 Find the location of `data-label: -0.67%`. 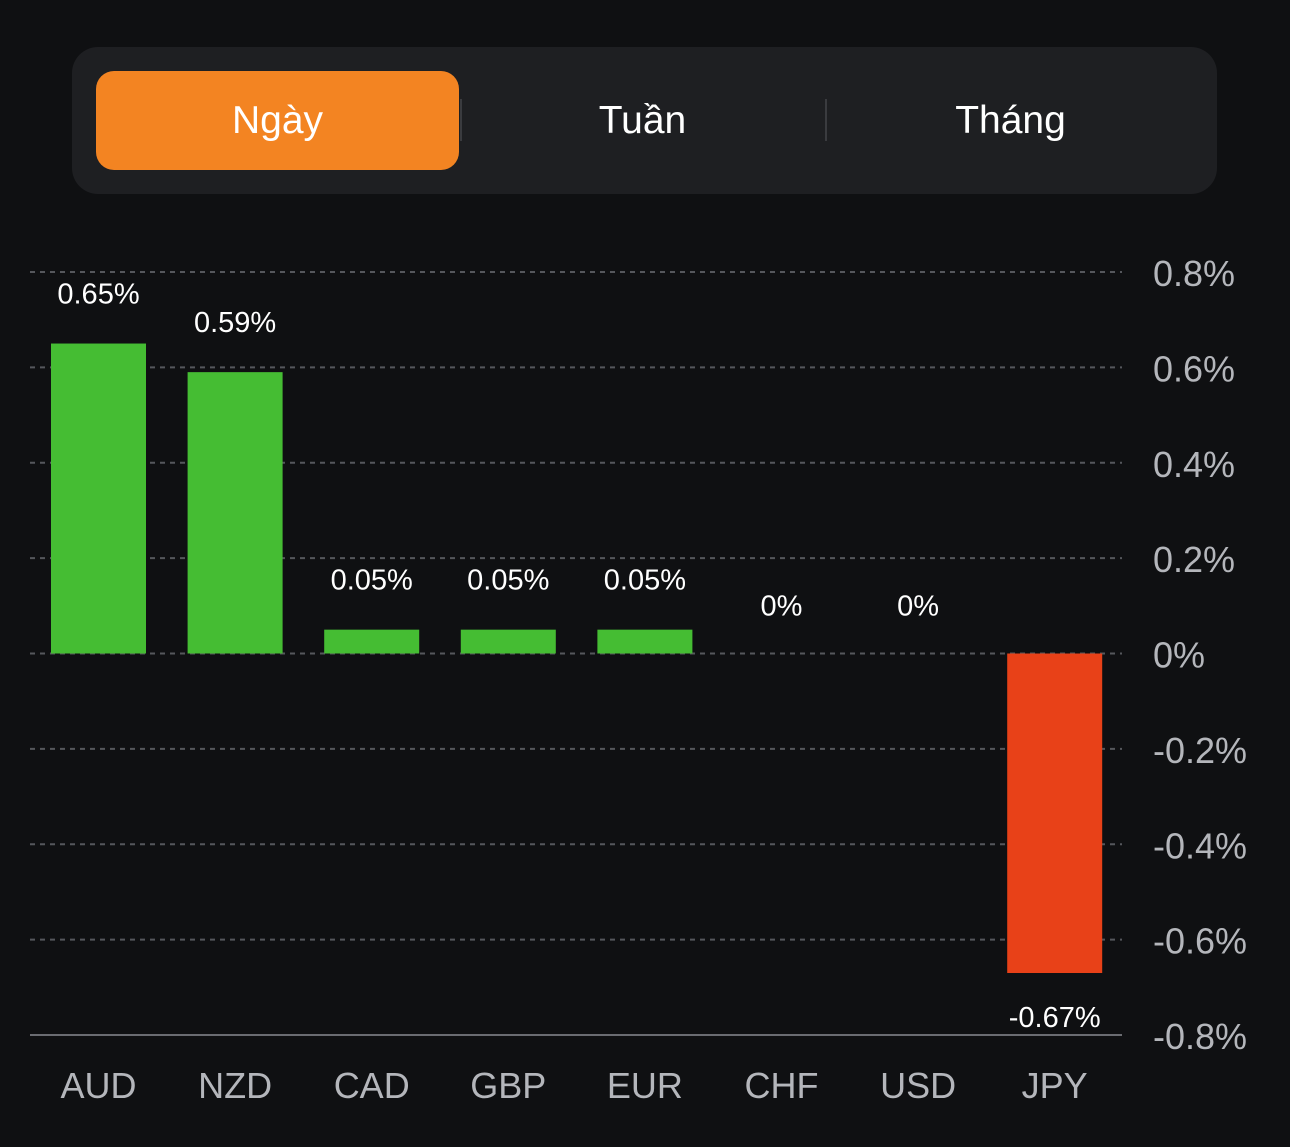

data-label: -0.67% is located at coordinates (1055, 1018).